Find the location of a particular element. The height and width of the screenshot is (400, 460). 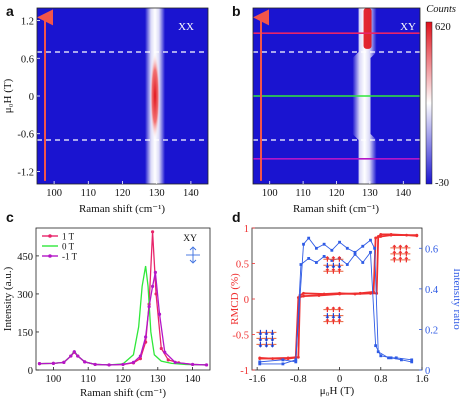

hysteresis-x-ticks: -1.6 -0.8 0 0.8 1.6 is located at coordinates (339, 376).